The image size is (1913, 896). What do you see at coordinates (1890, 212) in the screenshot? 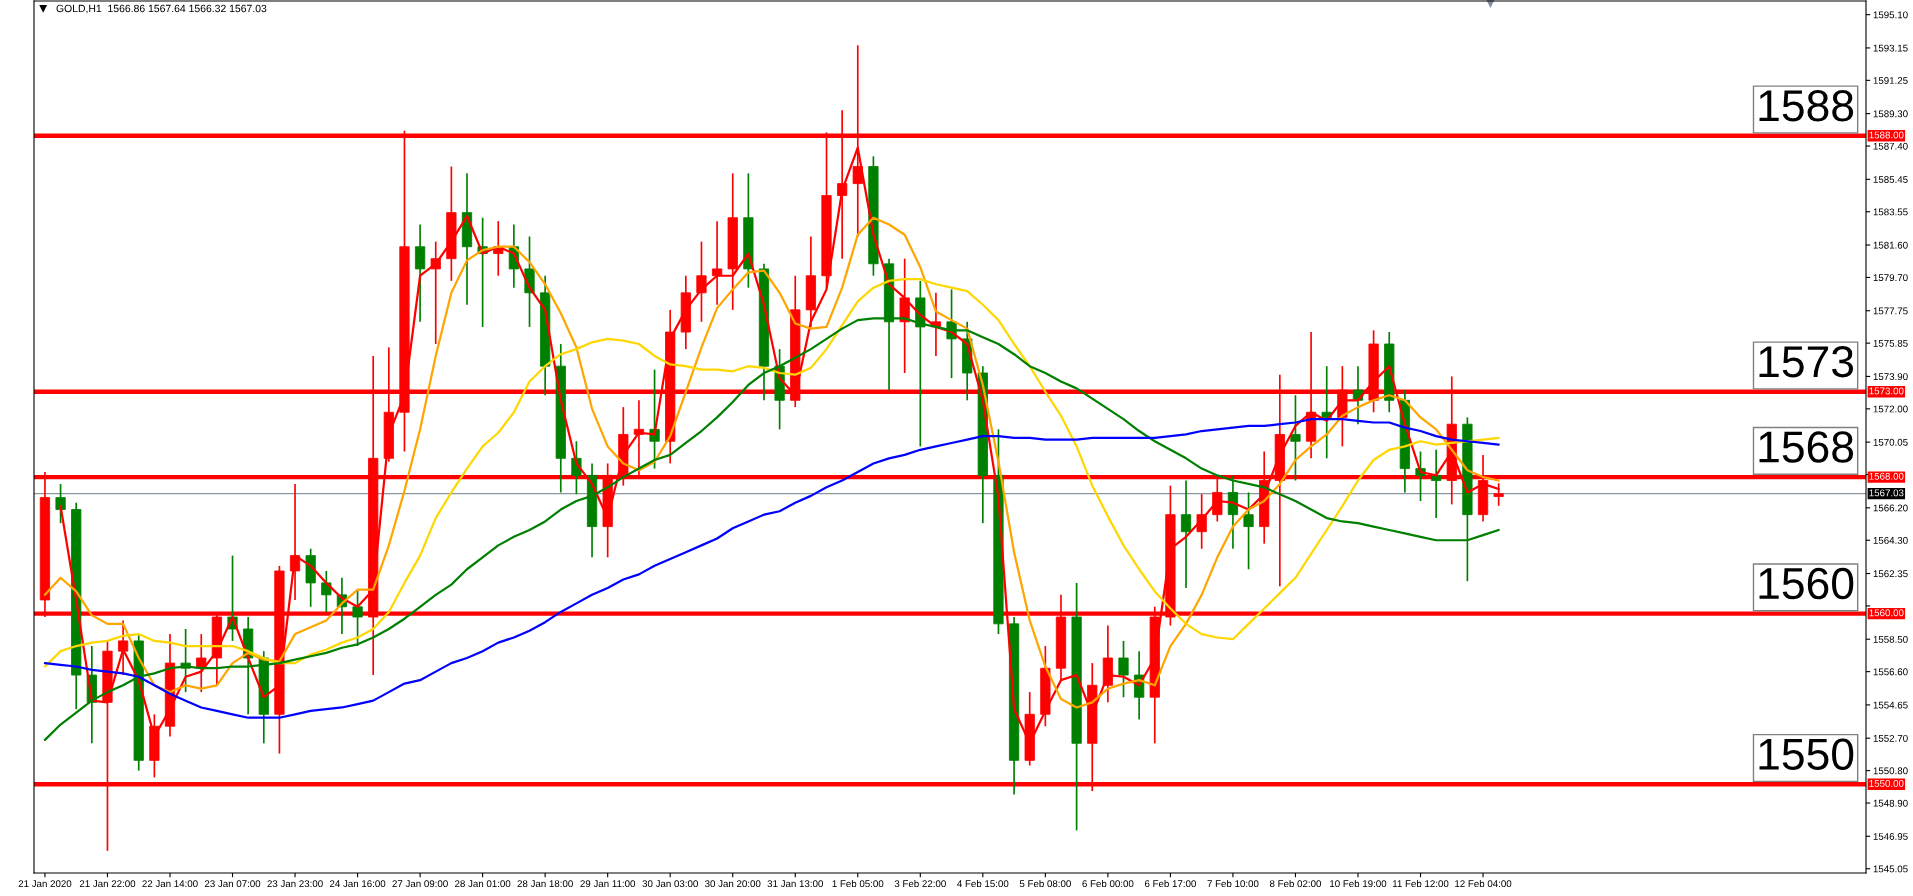
I see `y-tick-label: 1583.55` at bounding box center [1890, 212].